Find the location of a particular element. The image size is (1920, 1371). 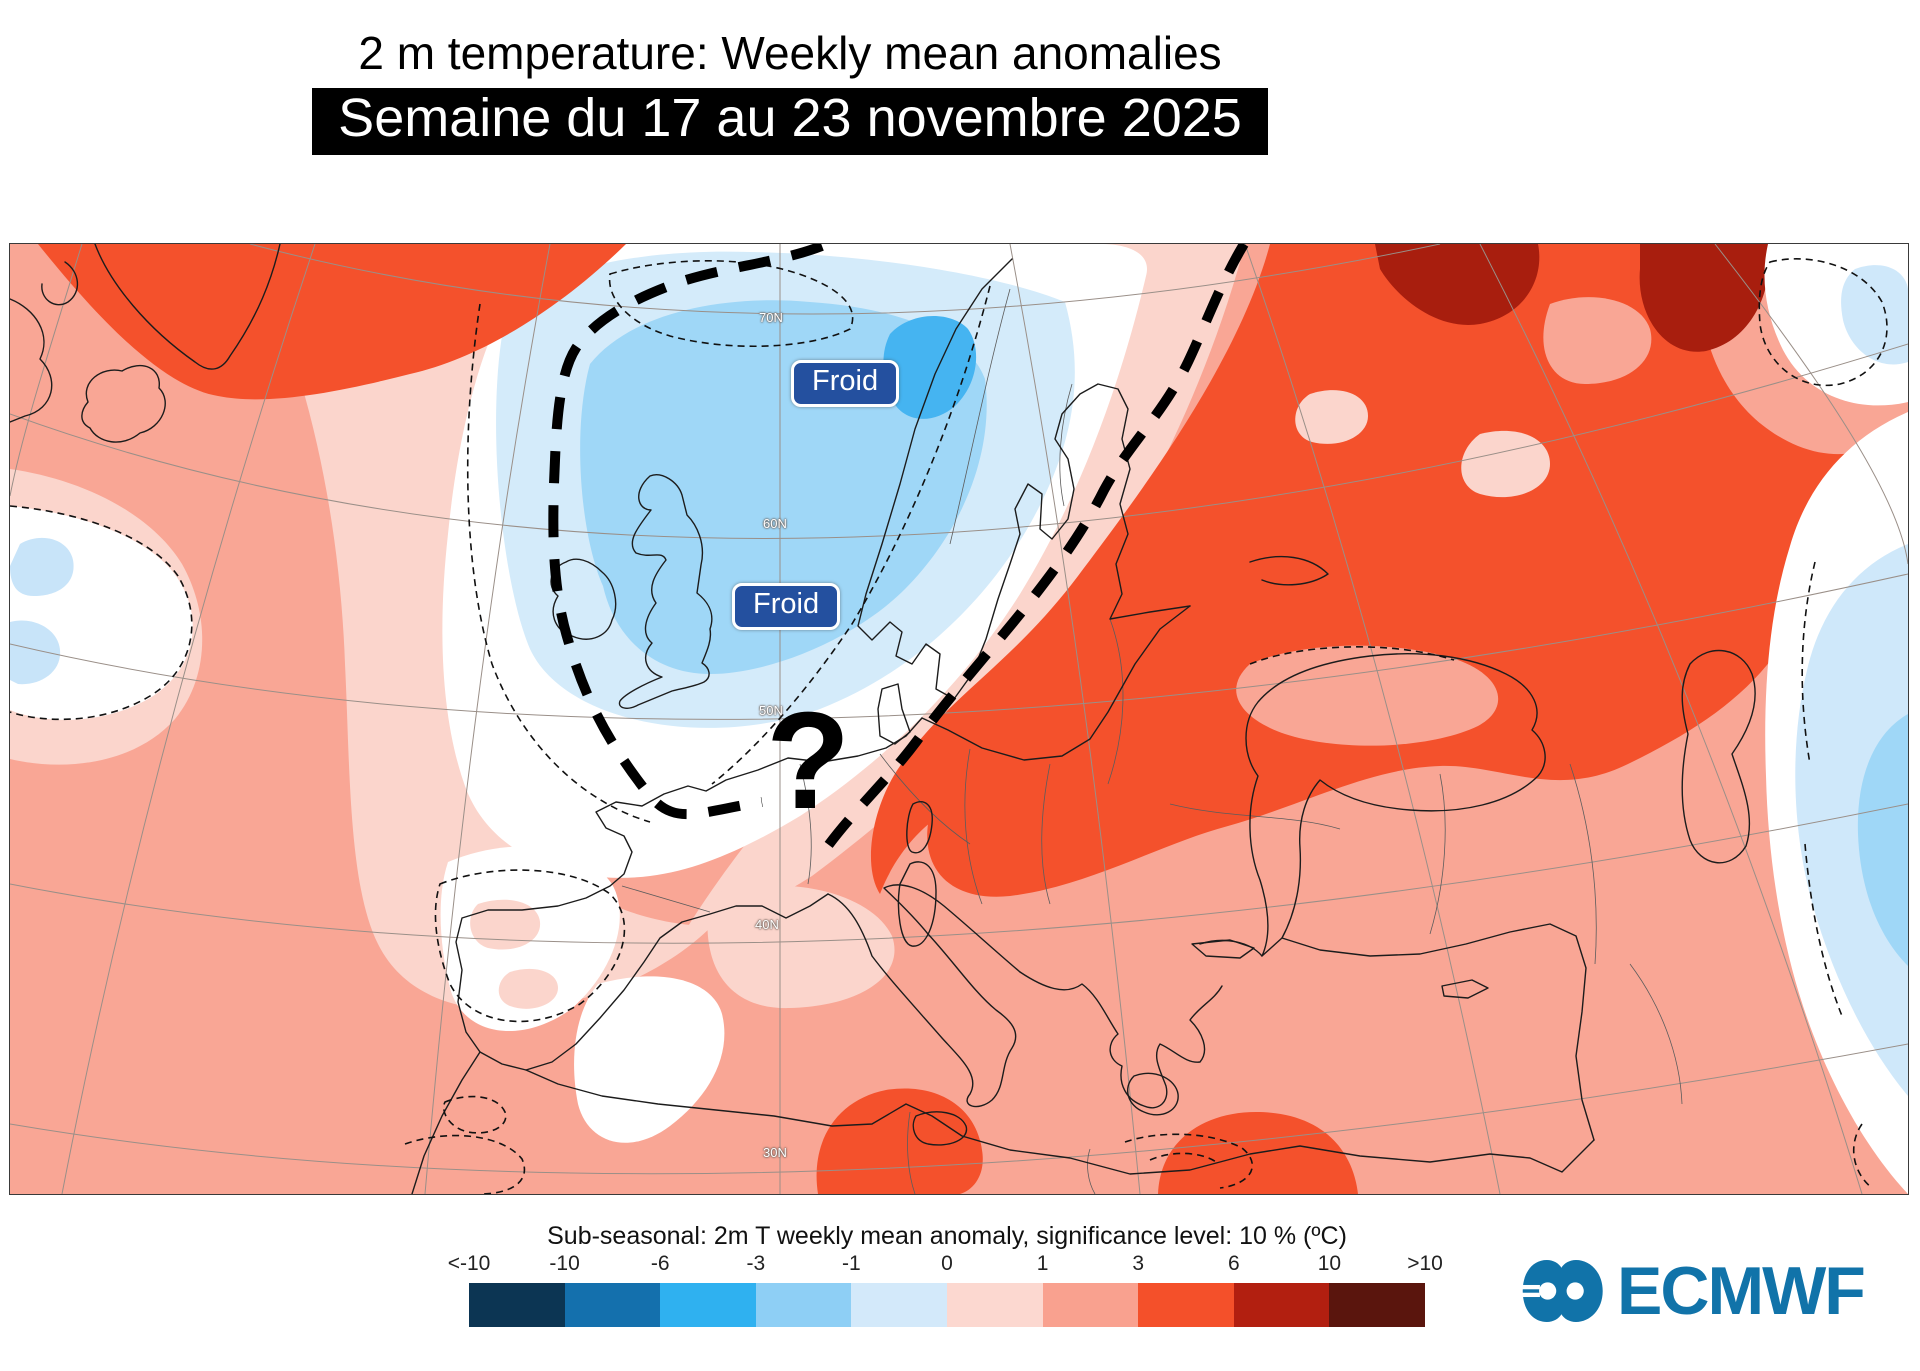

question-mark-annotation: ? is located at coordinates (808, 761).